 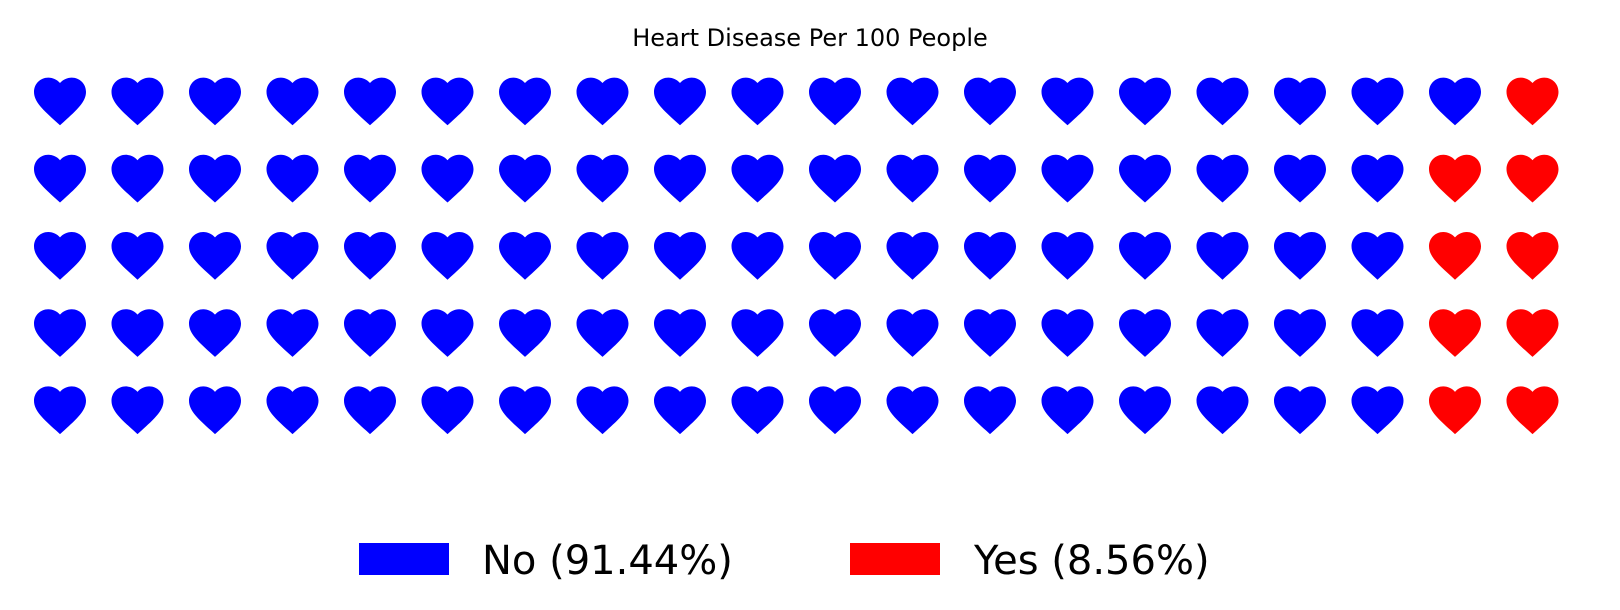 I want to click on chart-title: Heart Disease Per 100 People, so click(x=810, y=38).